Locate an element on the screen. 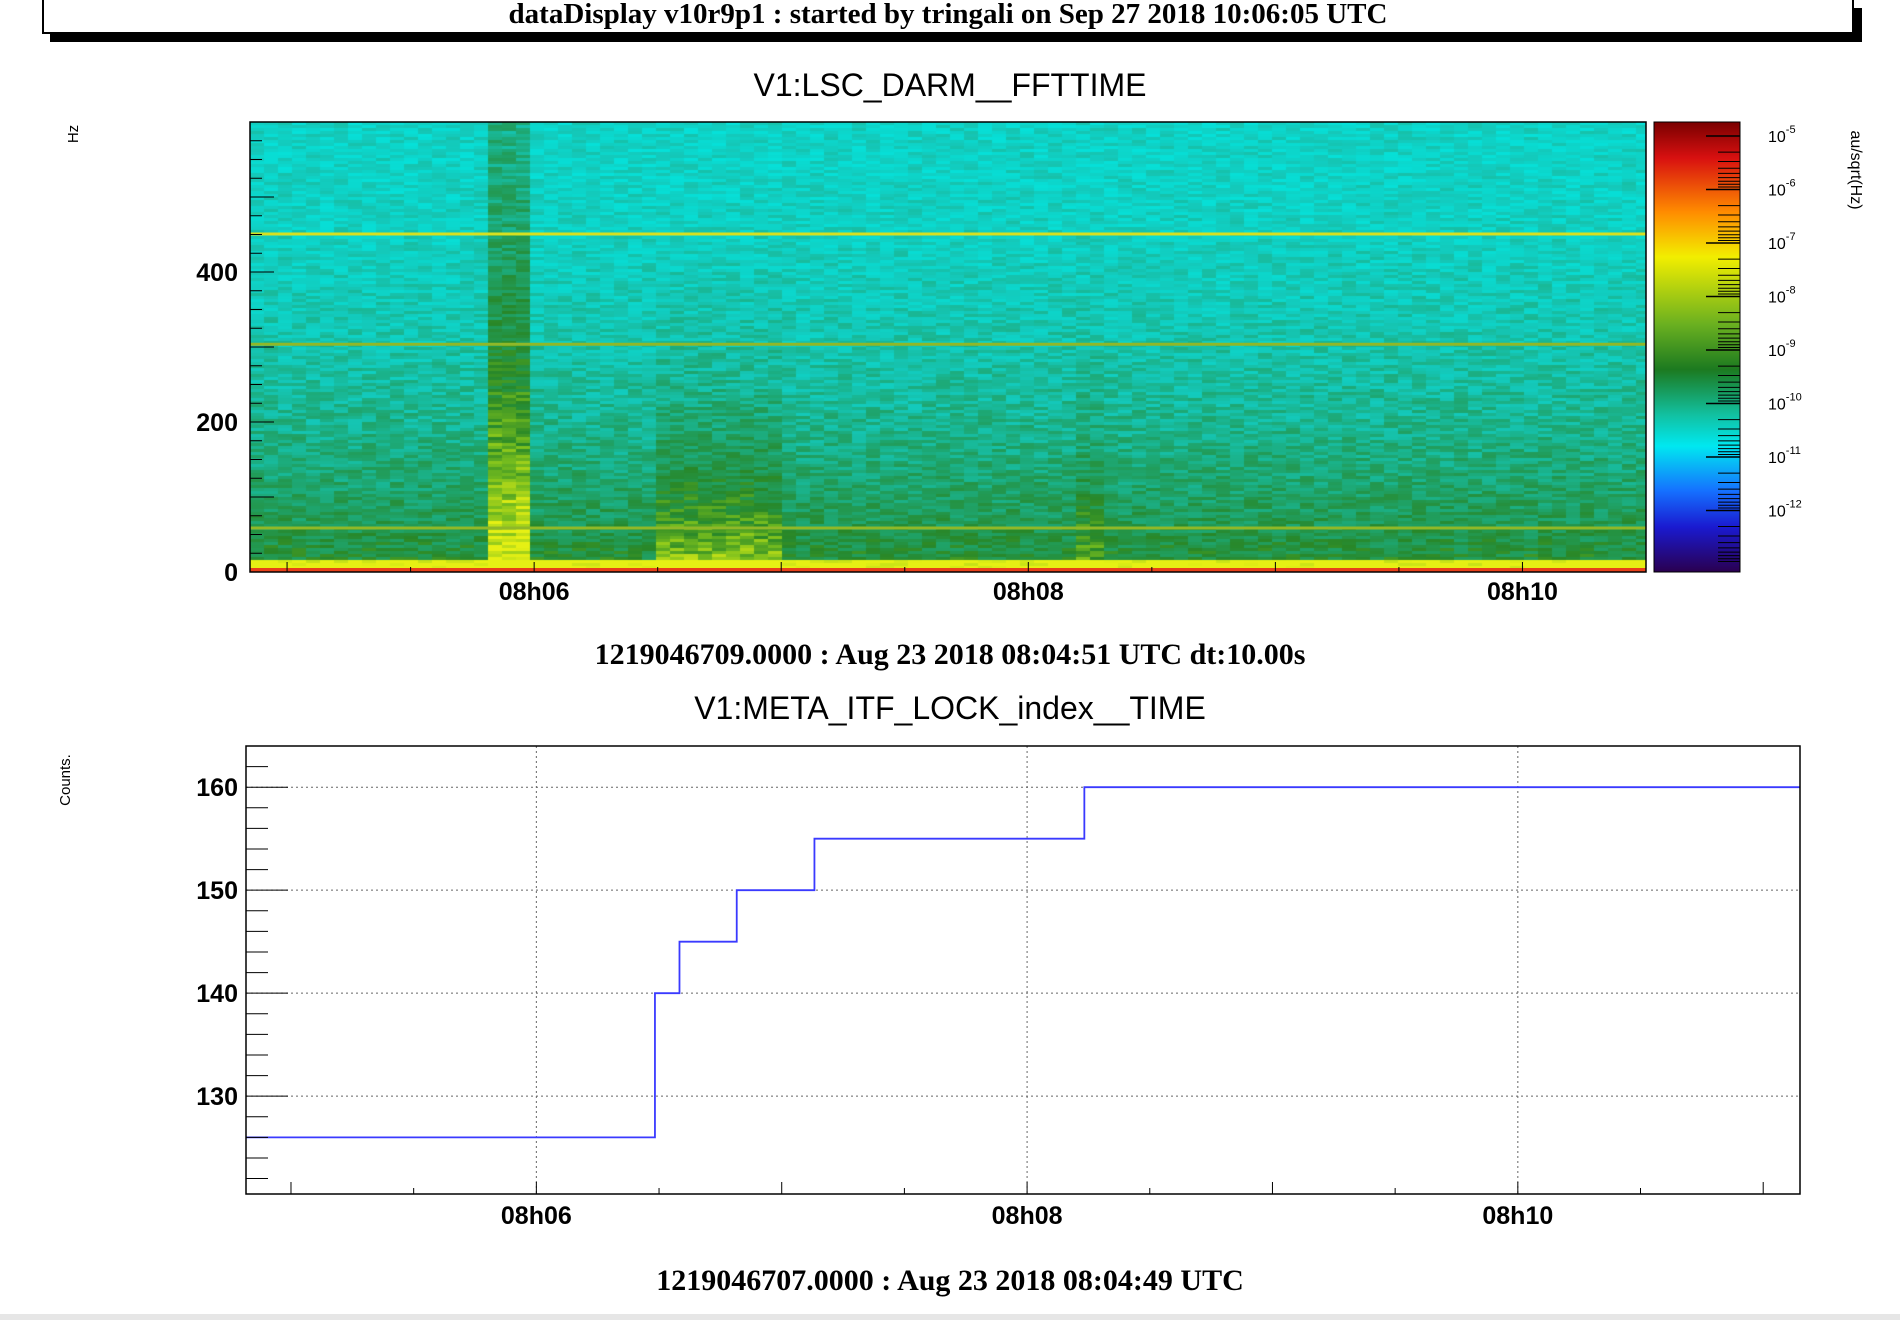  colorbar-tick-label: 10⁻⁷ is located at coordinates (1782, 242).